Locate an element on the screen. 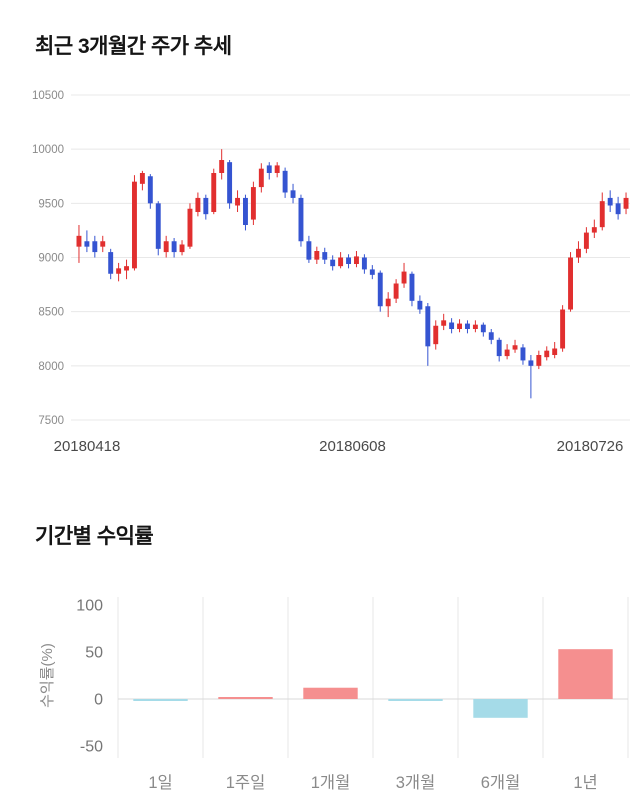 Image resolution: width=640 pixels, height=810 pixels. y-axis-tick-label: 7500 is located at coordinates (51, 421).